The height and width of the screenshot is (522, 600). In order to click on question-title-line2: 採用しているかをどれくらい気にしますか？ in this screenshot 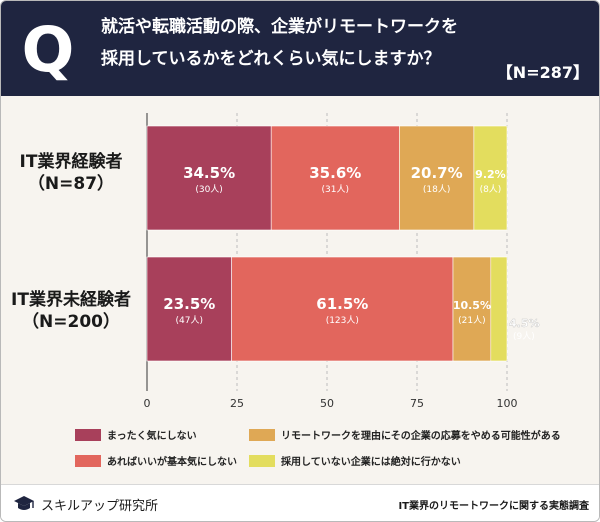, I will do `click(271, 59)`.